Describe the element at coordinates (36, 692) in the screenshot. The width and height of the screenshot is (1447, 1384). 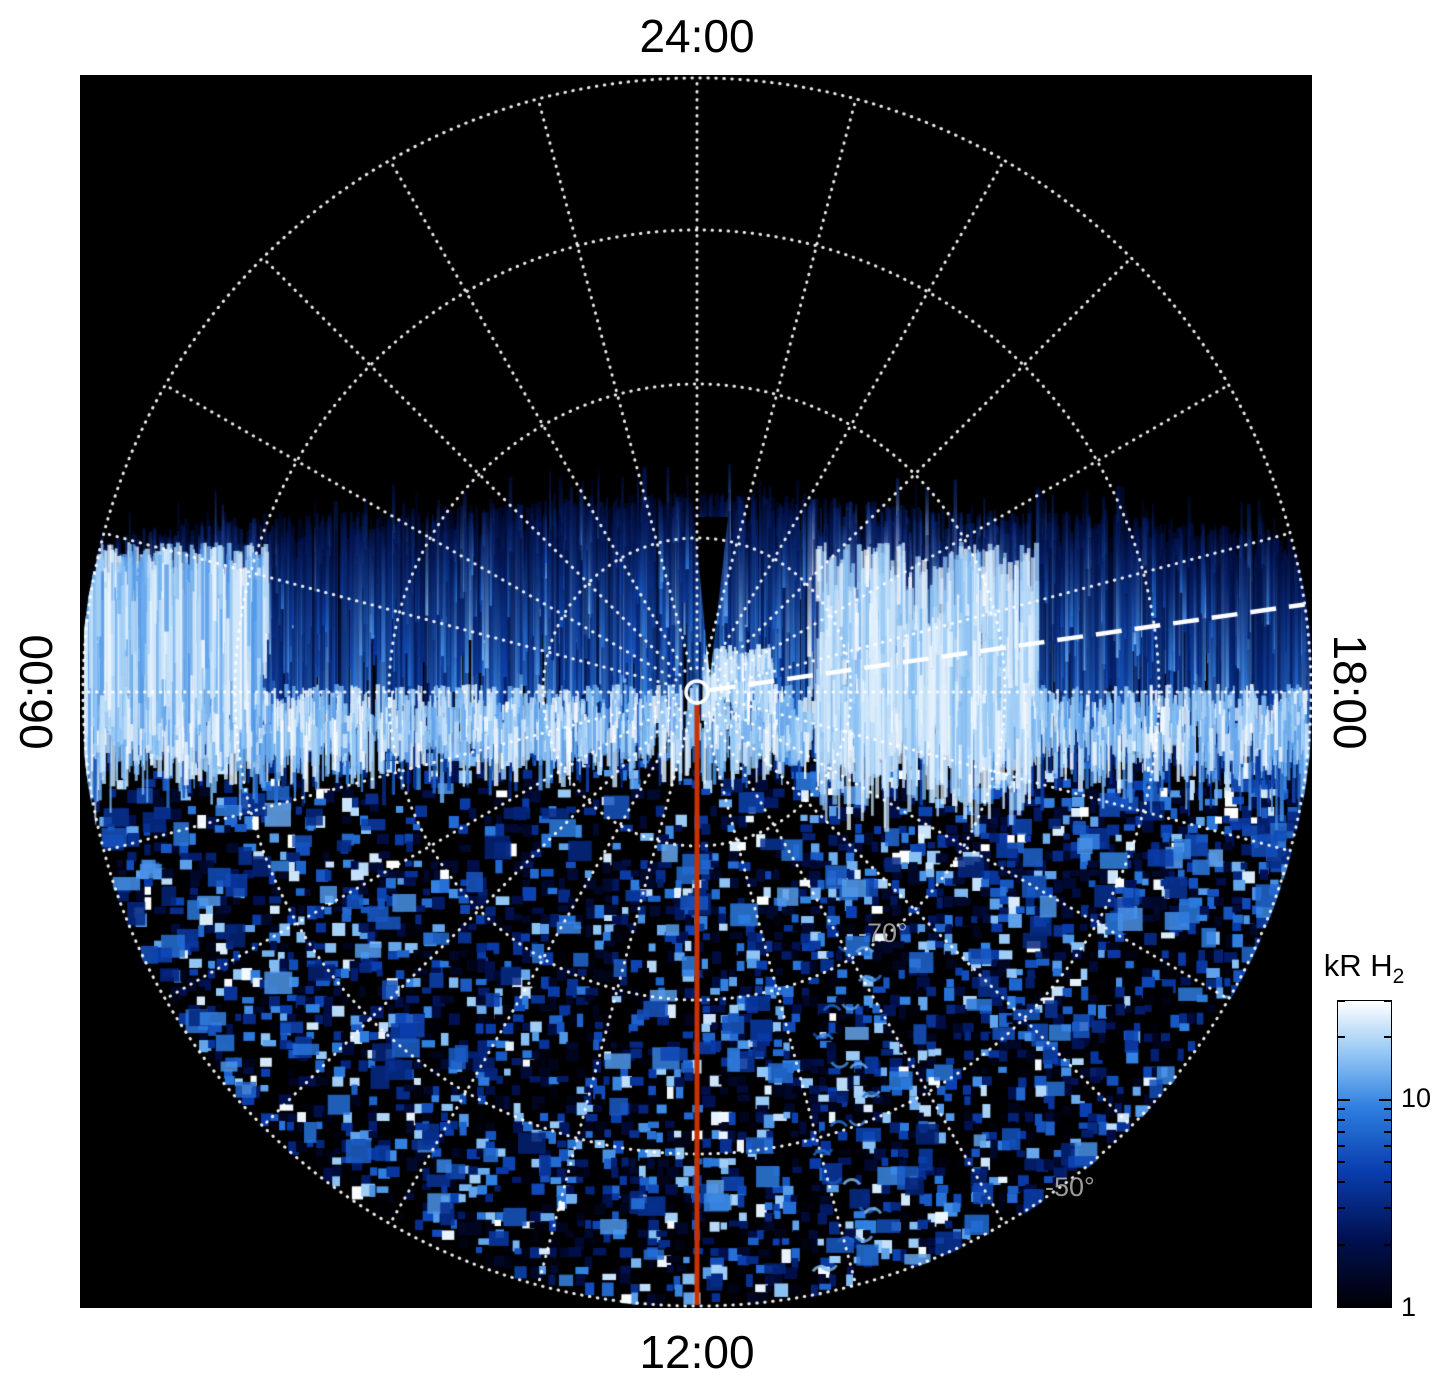
I see `axis-label-0600: 06:00` at that location.